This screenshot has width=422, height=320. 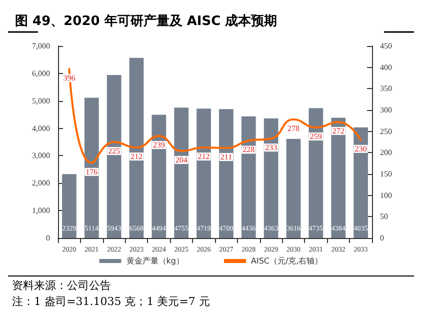 I want to click on y-tick-label: 1,000, so click(x=41, y=211).